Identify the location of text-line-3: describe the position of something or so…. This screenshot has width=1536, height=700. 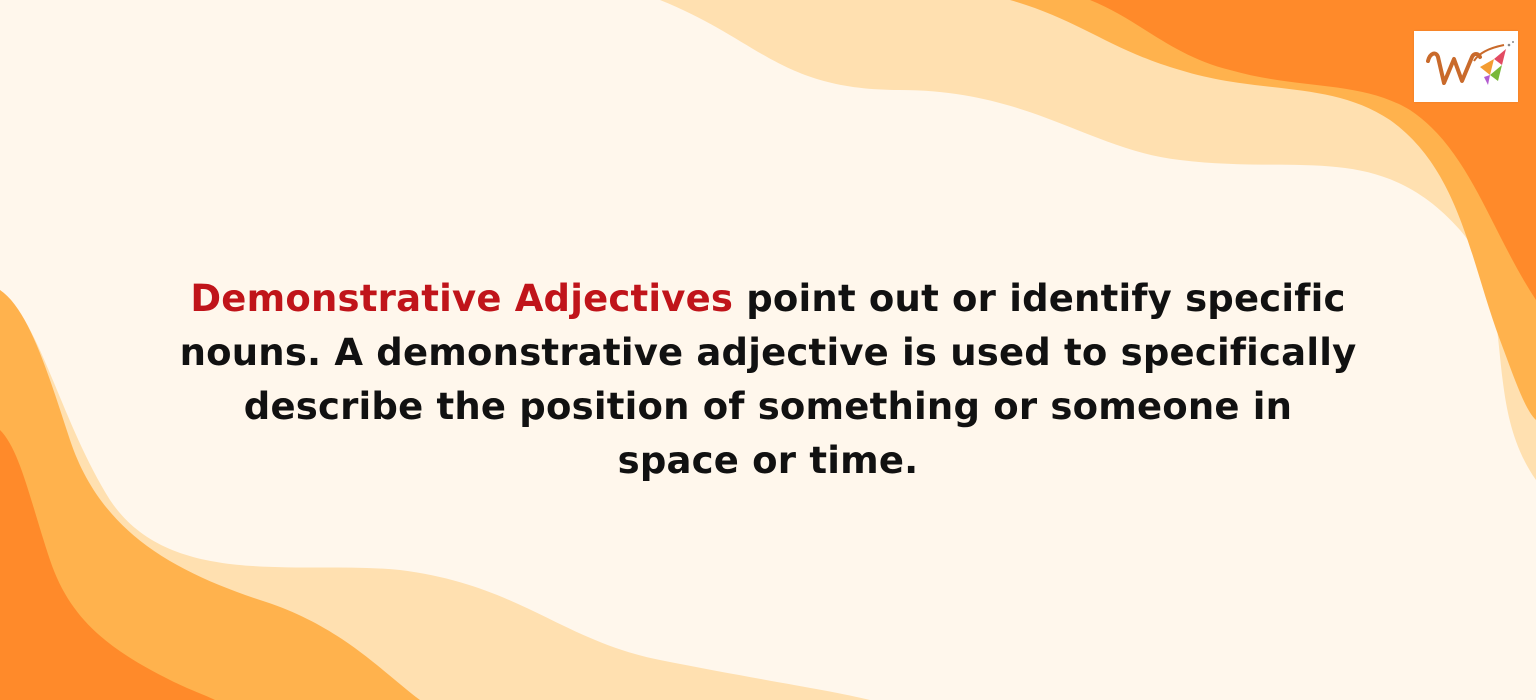
(768, 406).